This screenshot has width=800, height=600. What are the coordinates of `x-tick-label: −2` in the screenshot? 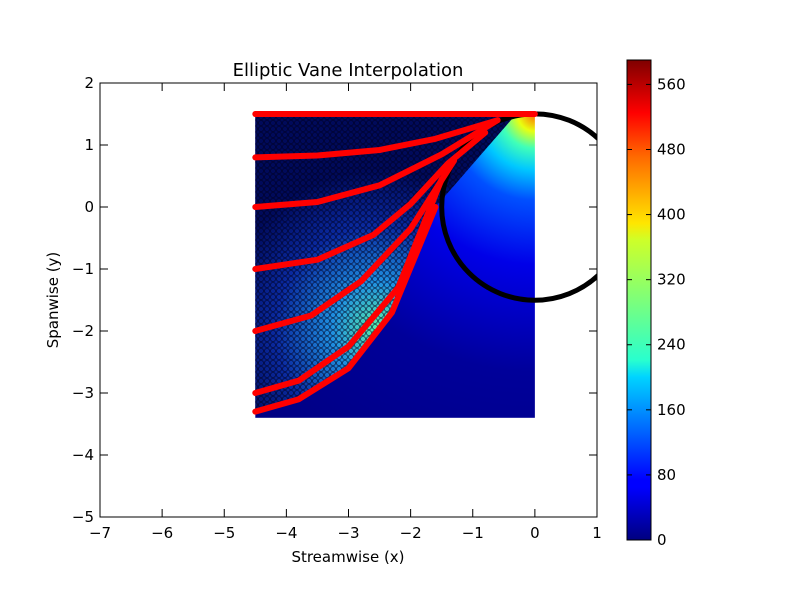 It's located at (411, 533).